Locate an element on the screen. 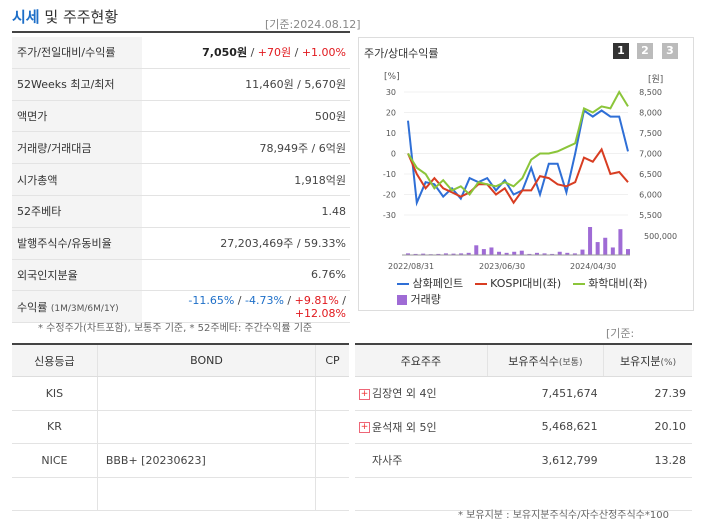  current-price: 7,050원 is located at coordinates (225, 53).